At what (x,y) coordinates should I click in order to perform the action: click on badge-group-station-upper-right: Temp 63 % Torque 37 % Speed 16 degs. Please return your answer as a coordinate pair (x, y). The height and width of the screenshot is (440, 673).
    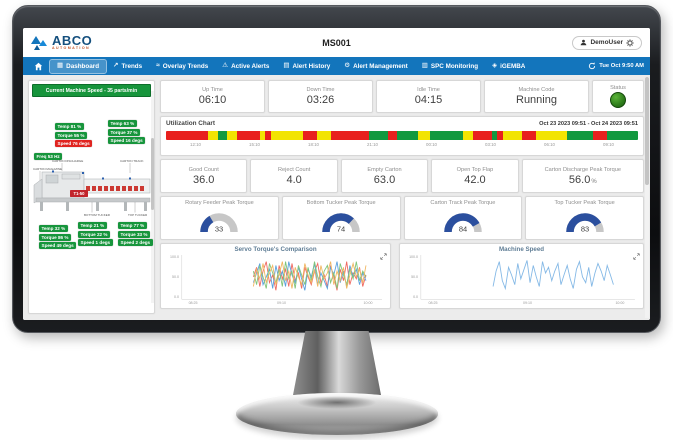
    Looking at the image, I should click on (127, 132).